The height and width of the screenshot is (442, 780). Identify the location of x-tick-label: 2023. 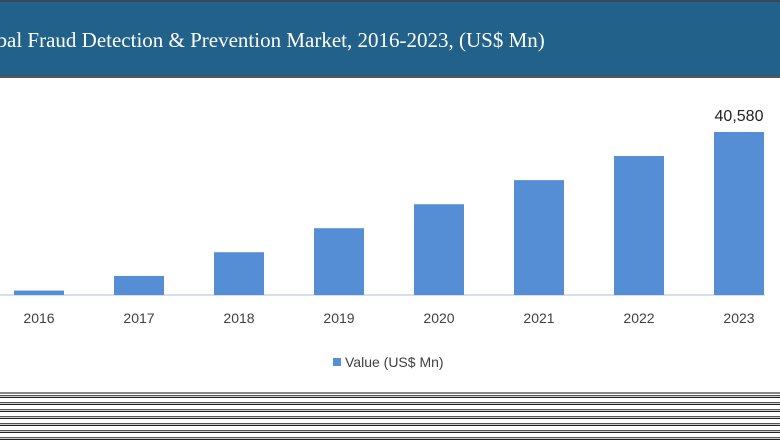
(738, 318).